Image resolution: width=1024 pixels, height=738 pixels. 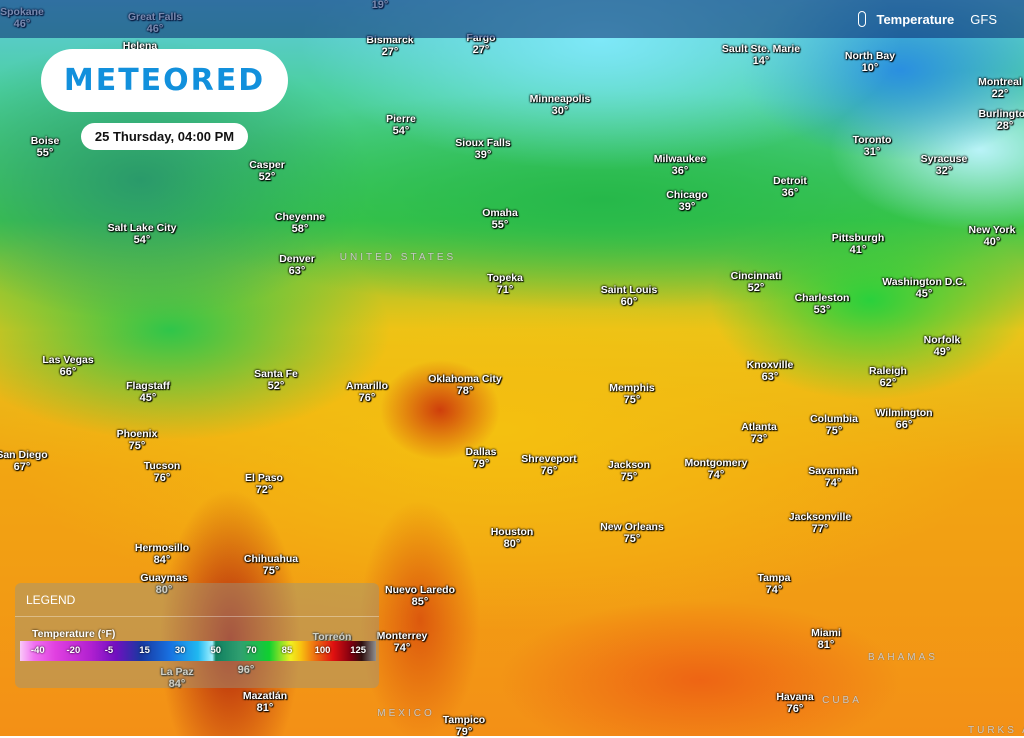 What do you see at coordinates (944, 165) in the screenshot?
I see `city-label: Syracuse 32°` at bounding box center [944, 165].